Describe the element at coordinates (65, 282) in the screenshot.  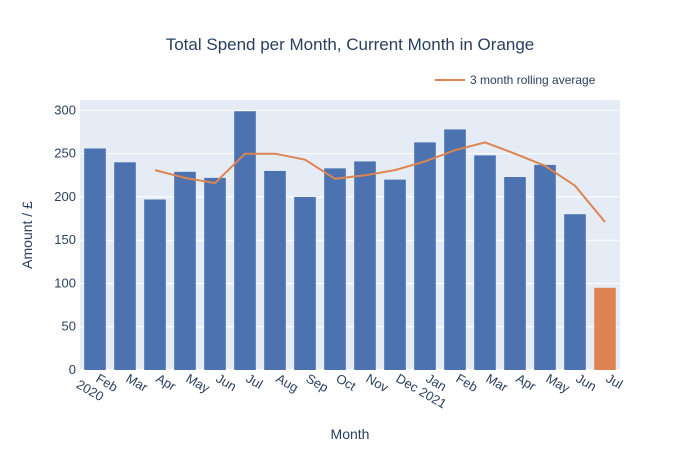
I see `y-tick-label: 100` at that location.